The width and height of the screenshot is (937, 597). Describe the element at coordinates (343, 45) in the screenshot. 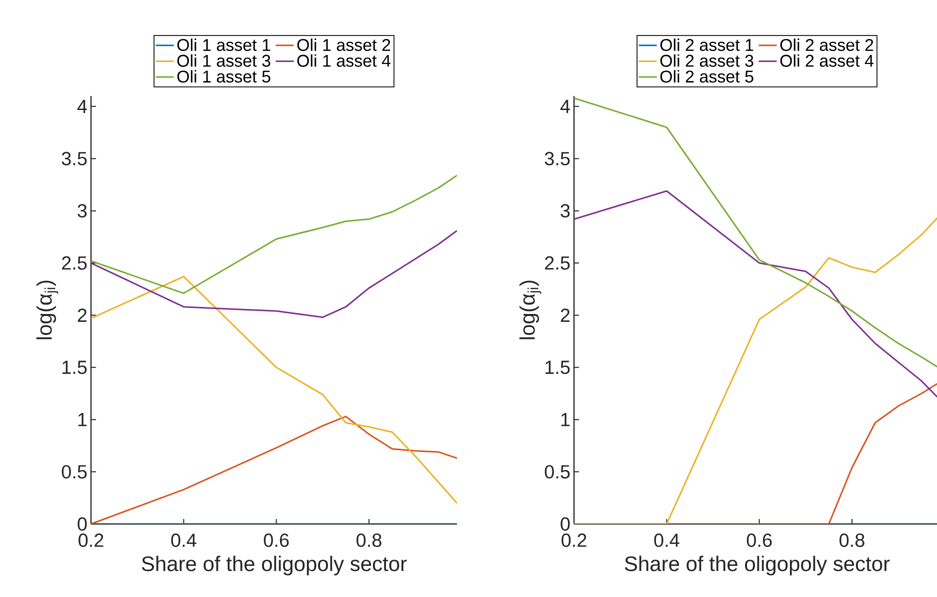

I see `legend-label: Oli 1 asset 2` at that location.